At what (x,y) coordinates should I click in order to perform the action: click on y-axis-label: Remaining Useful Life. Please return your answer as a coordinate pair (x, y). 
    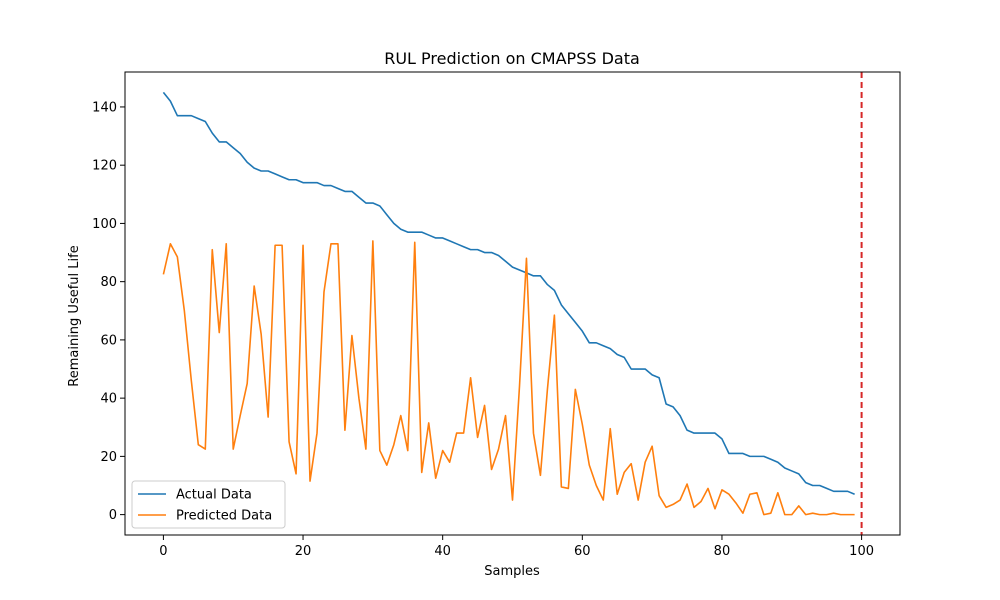
    Looking at the image, I should click on (74, 315).